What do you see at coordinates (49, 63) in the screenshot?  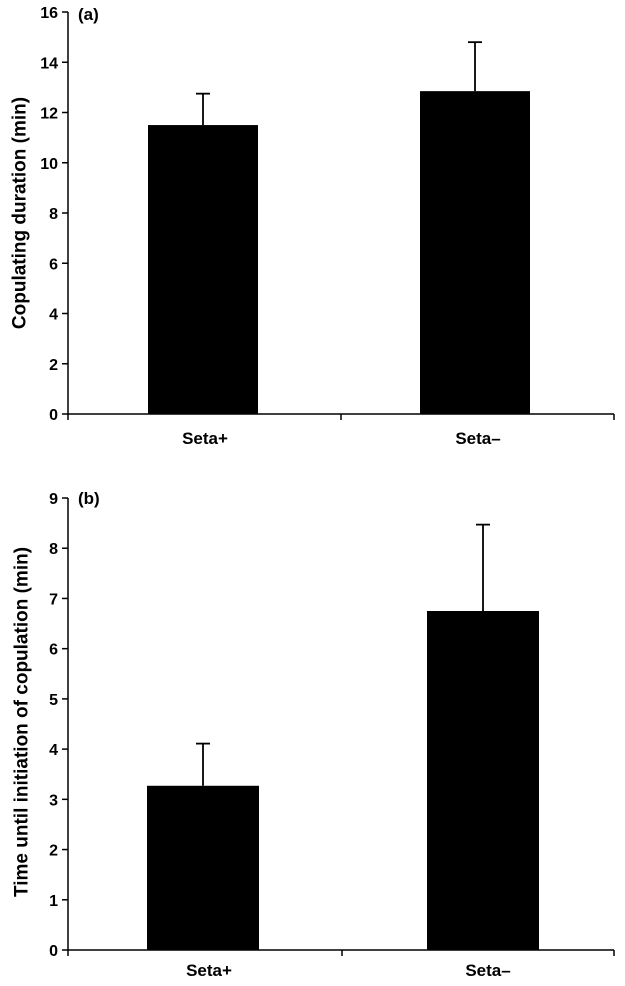 I see `y-tick-label: 14` at bounding box center [49, 63].